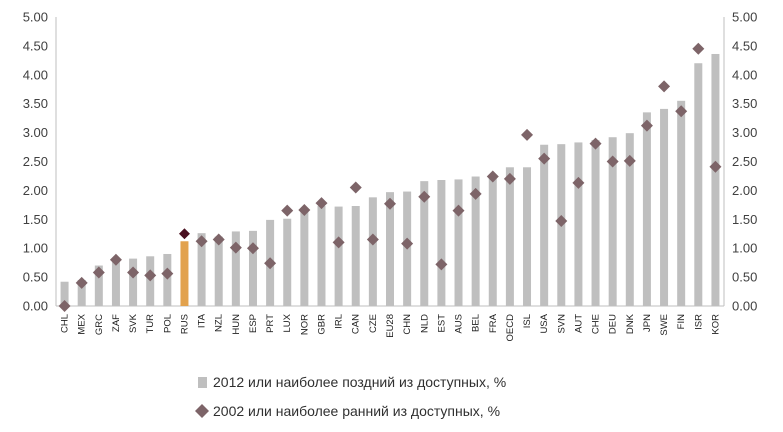 This screenshot has width=783, height=432. What do you see at coordinates (578, 323) in the screenshot?
I see `x-tick-label-aut: AUT` at bounding box center [578, 323].